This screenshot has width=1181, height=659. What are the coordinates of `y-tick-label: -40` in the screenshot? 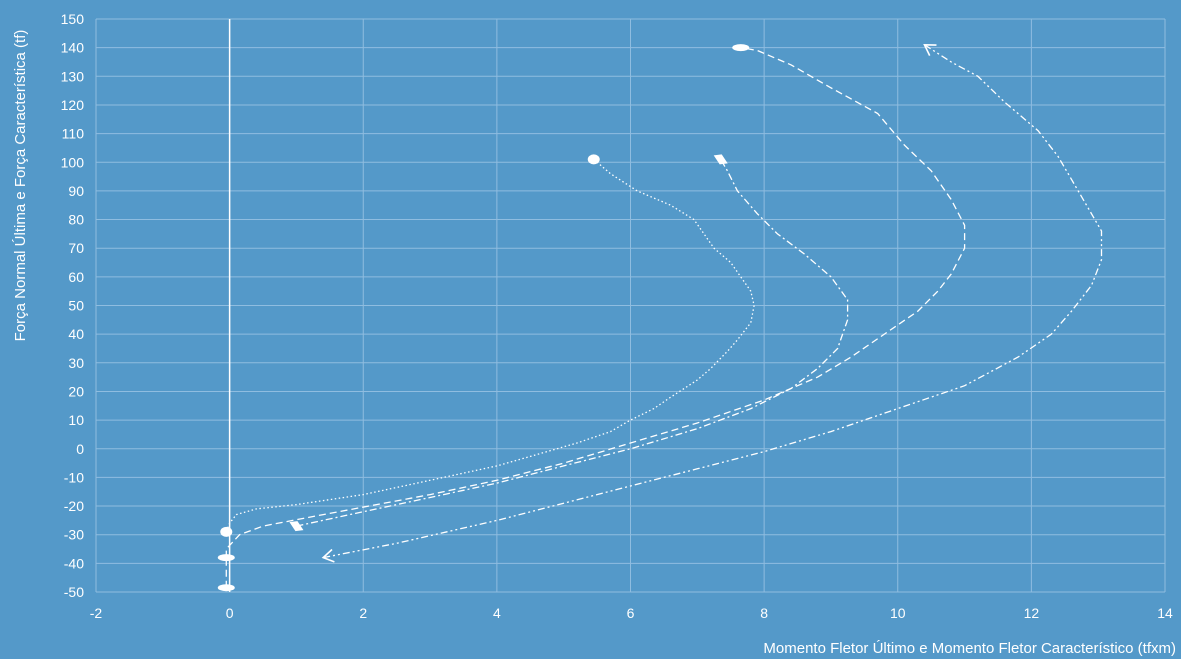 It's located at (74, 563).